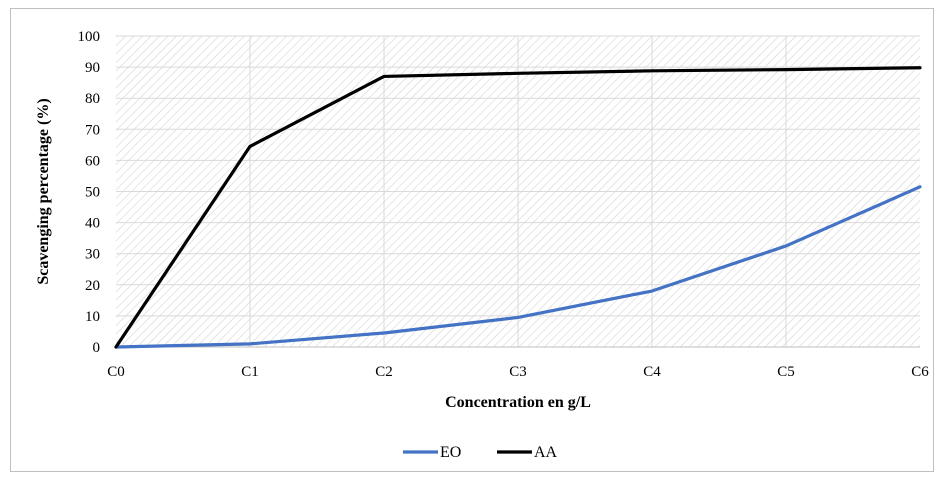  Describe the element at coordinates (116, 372) in the screenshot. I see `x-tick-label: C0` at that location.